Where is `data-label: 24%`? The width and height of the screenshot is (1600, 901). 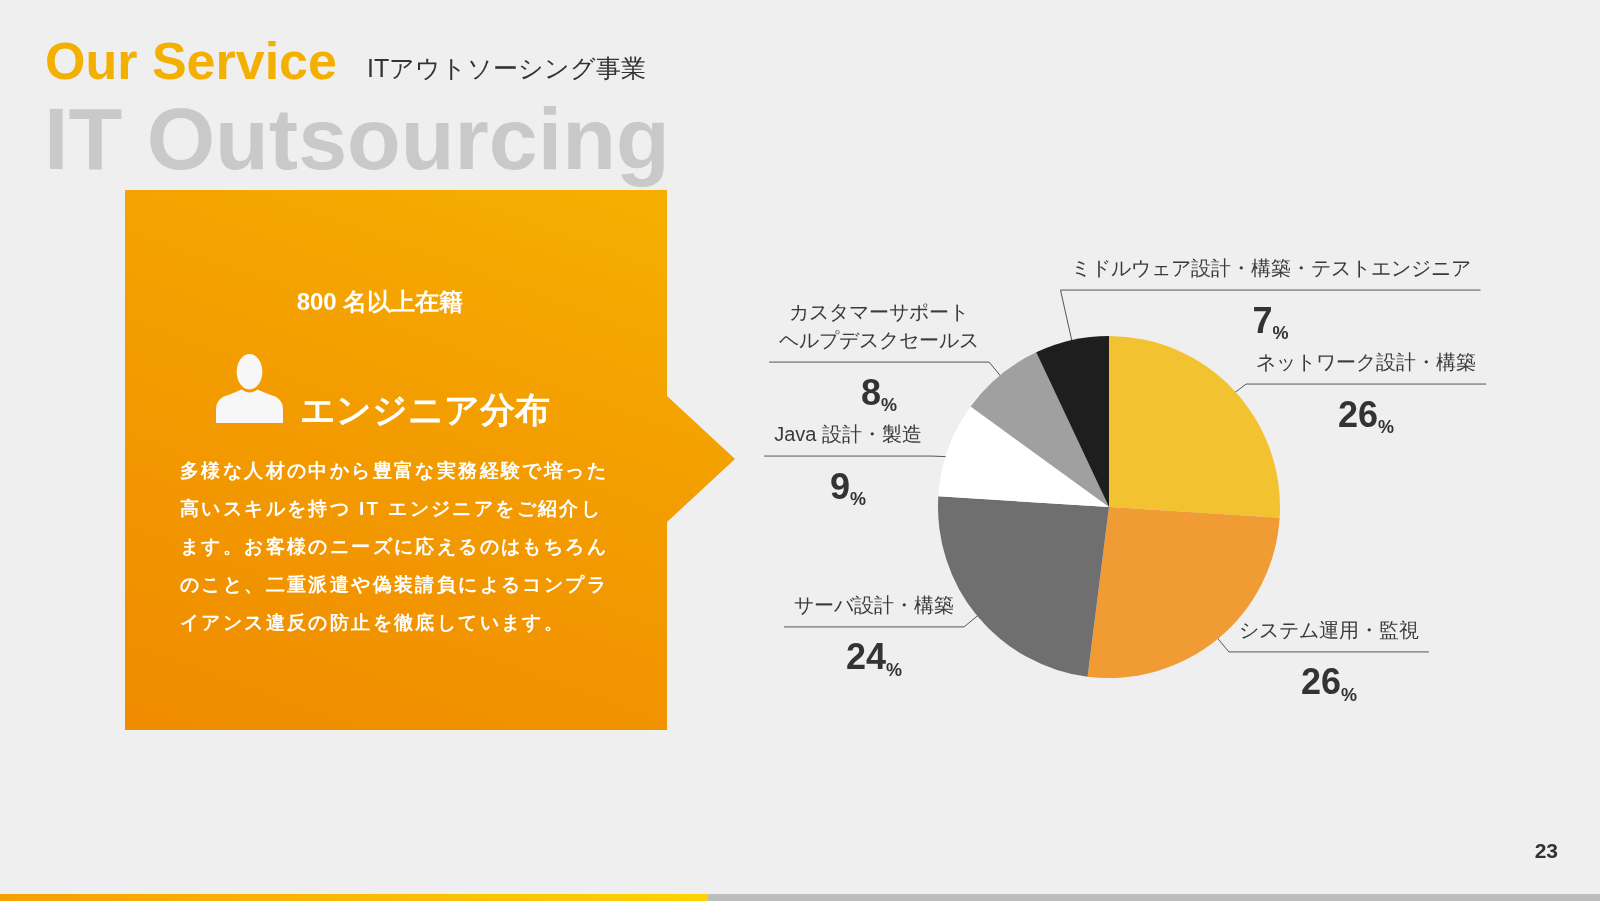 data-label: 24% is located at coordinates (874, 658).